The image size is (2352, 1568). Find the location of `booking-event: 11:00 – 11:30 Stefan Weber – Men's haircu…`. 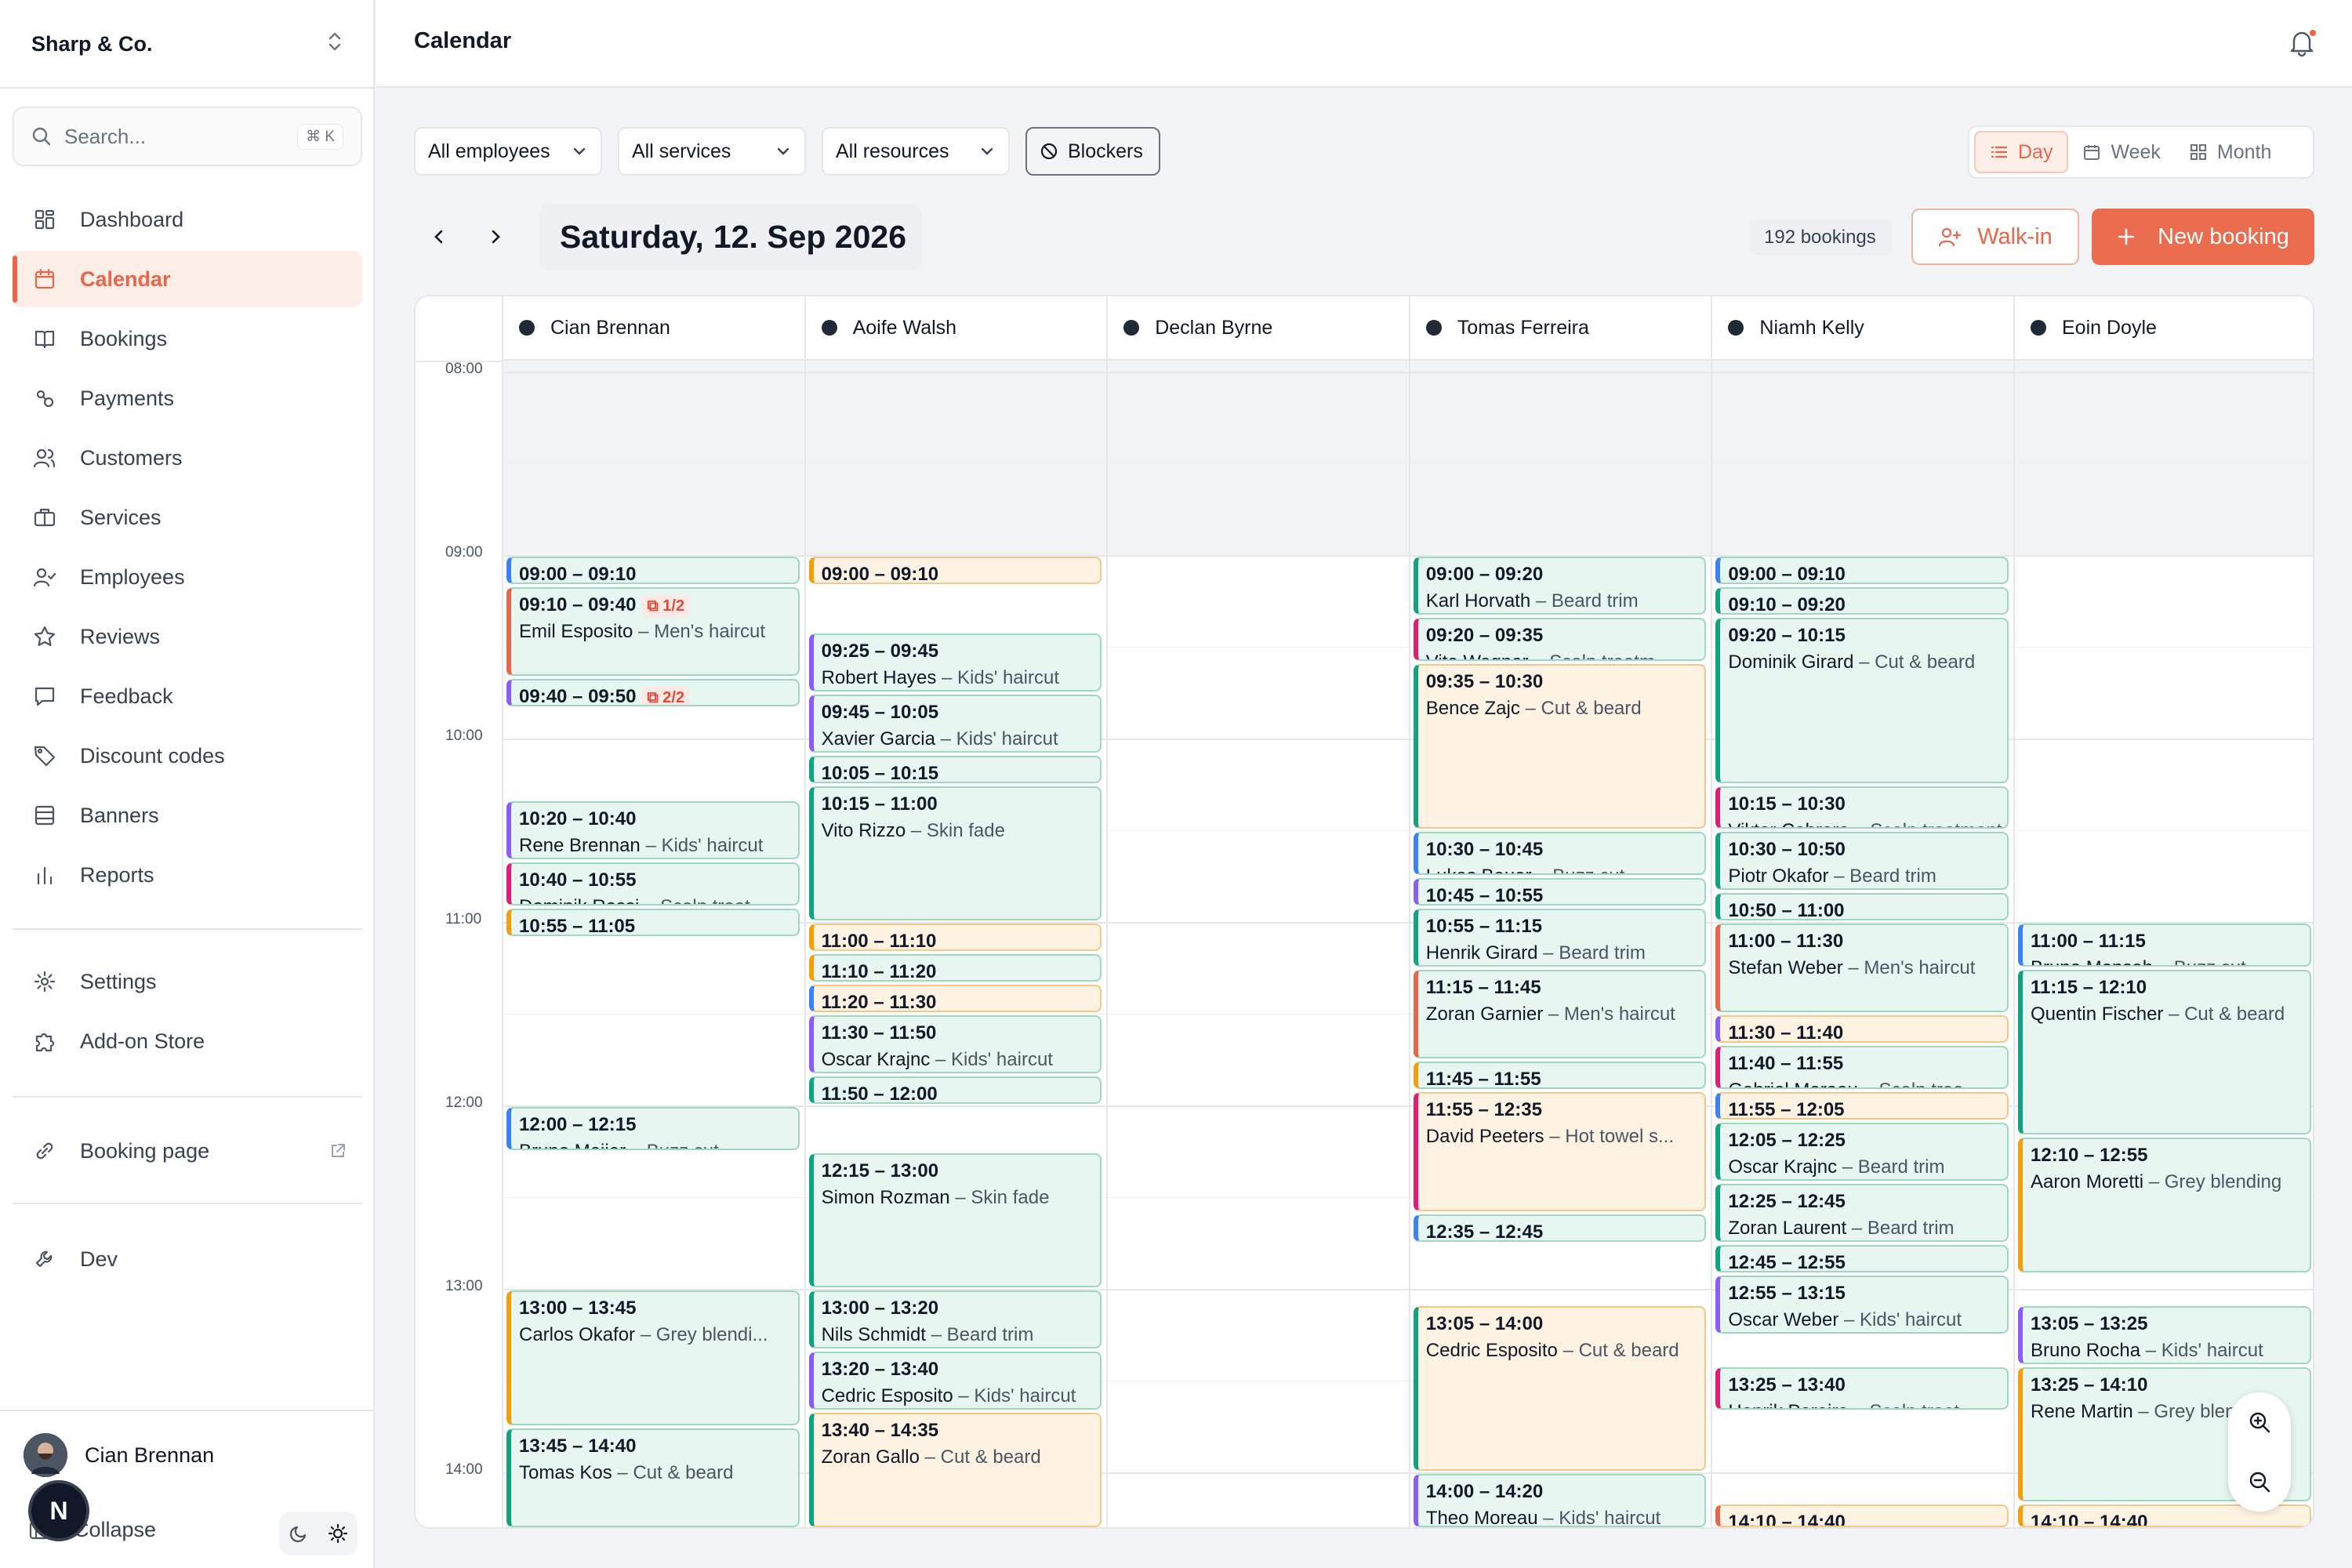

booking-event: 11:00 – 11:30 Stefan Weber – Men's haircu… is located at coordinates (1862, 968).